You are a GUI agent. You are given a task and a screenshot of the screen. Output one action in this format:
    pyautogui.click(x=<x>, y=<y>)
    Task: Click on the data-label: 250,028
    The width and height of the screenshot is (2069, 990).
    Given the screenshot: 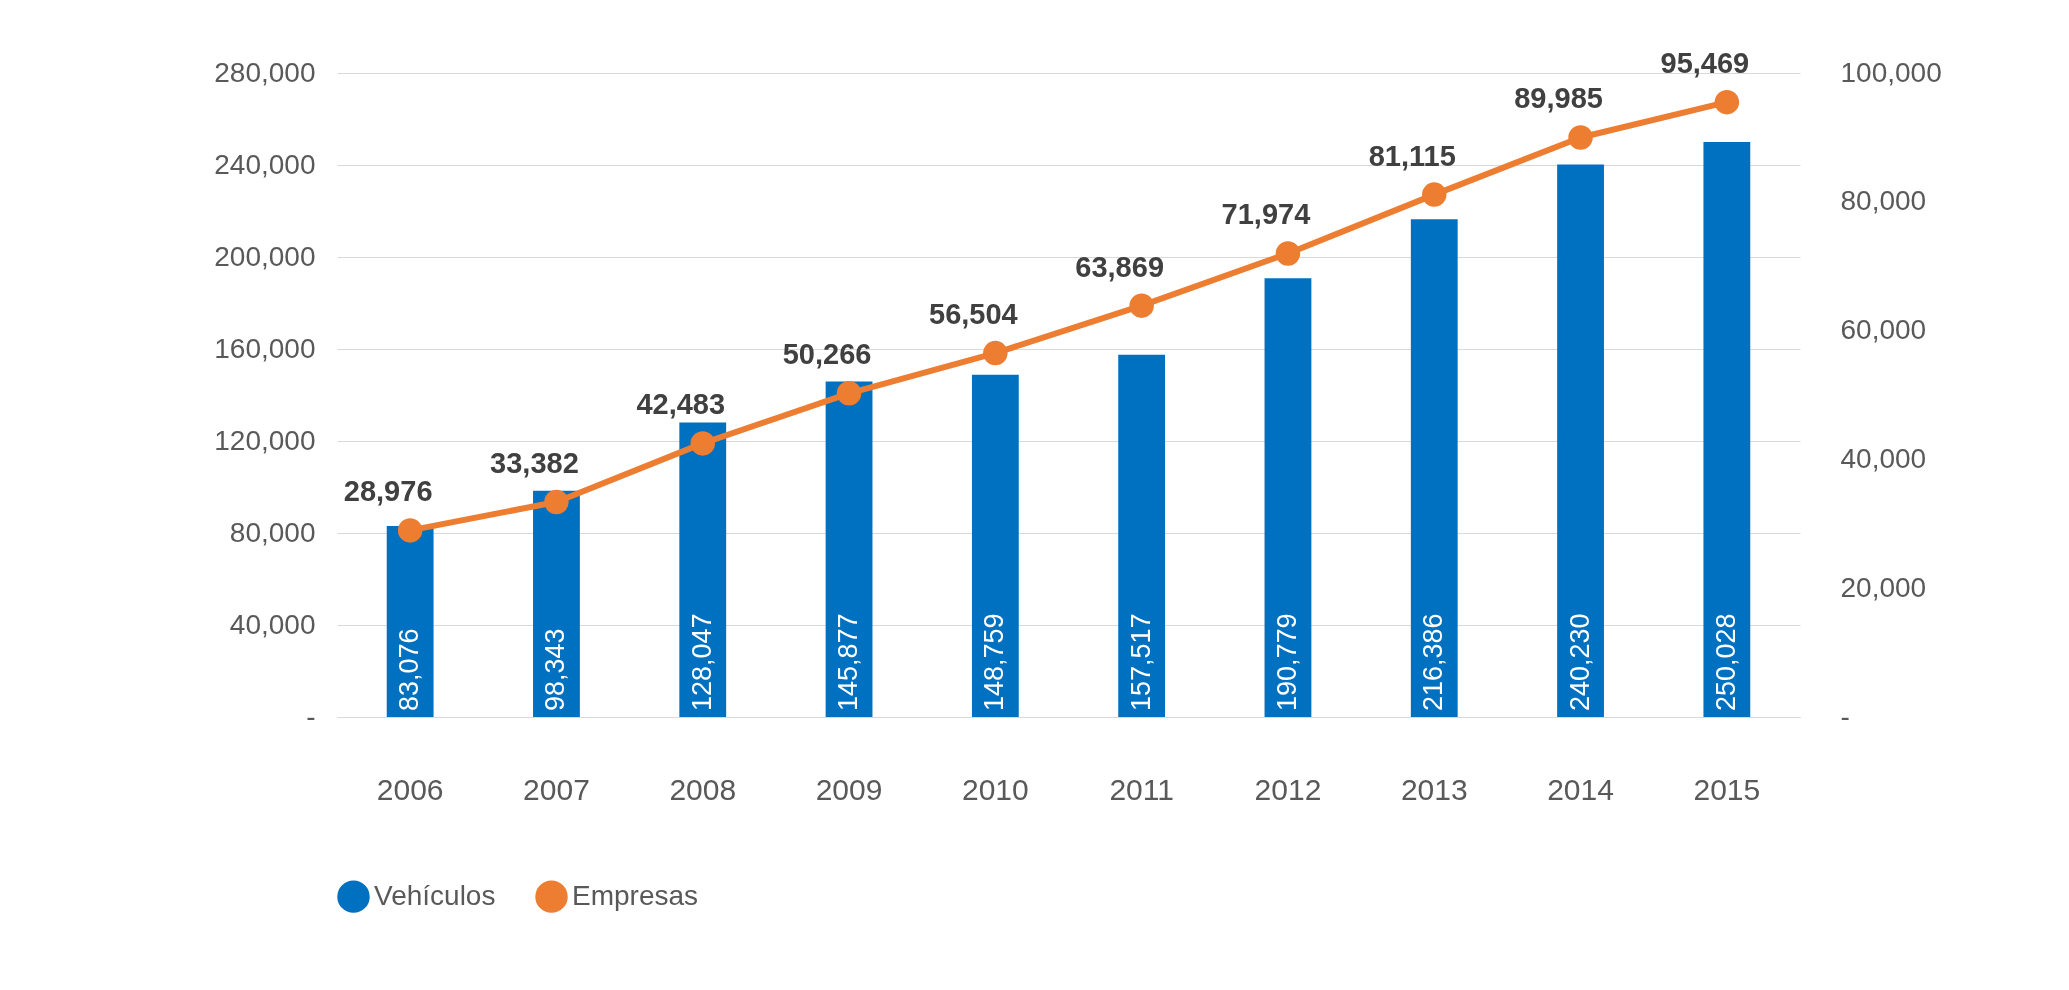 What is the action you would take?
    pyautogui.click(x=1725, y=662)
    